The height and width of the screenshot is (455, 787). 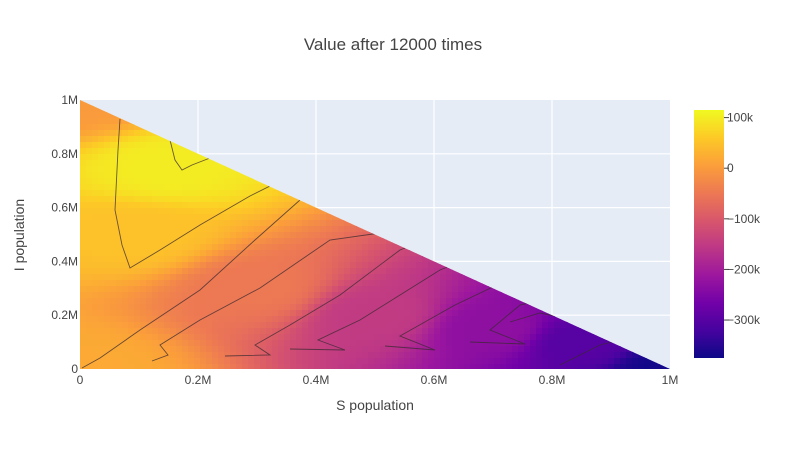 I want to click on colorbar-tick-label: −300k, so click(x=744, y=320).